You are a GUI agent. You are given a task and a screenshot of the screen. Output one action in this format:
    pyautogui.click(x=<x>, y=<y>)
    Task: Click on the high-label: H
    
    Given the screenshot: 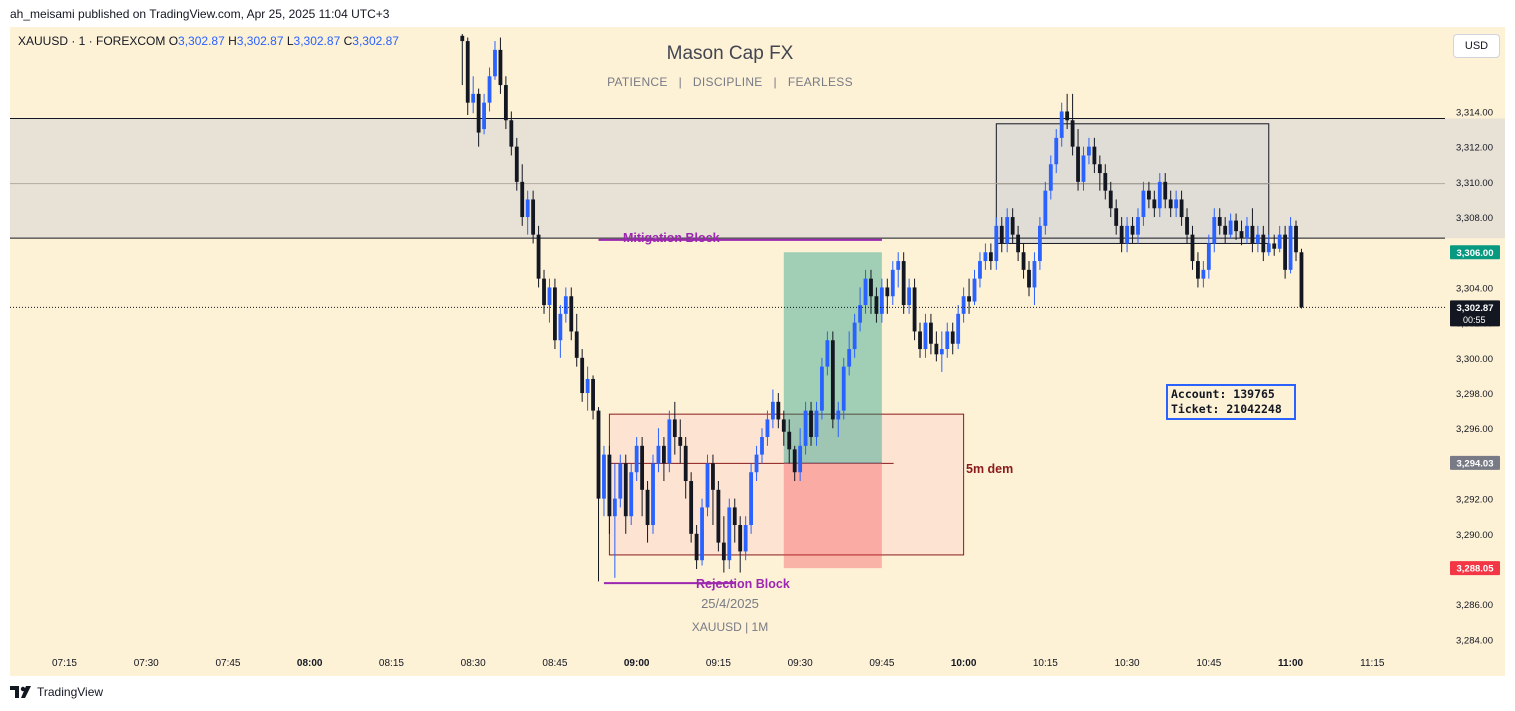 What is the action you would take?
    pyautogui.click(x=232, y=41)
    